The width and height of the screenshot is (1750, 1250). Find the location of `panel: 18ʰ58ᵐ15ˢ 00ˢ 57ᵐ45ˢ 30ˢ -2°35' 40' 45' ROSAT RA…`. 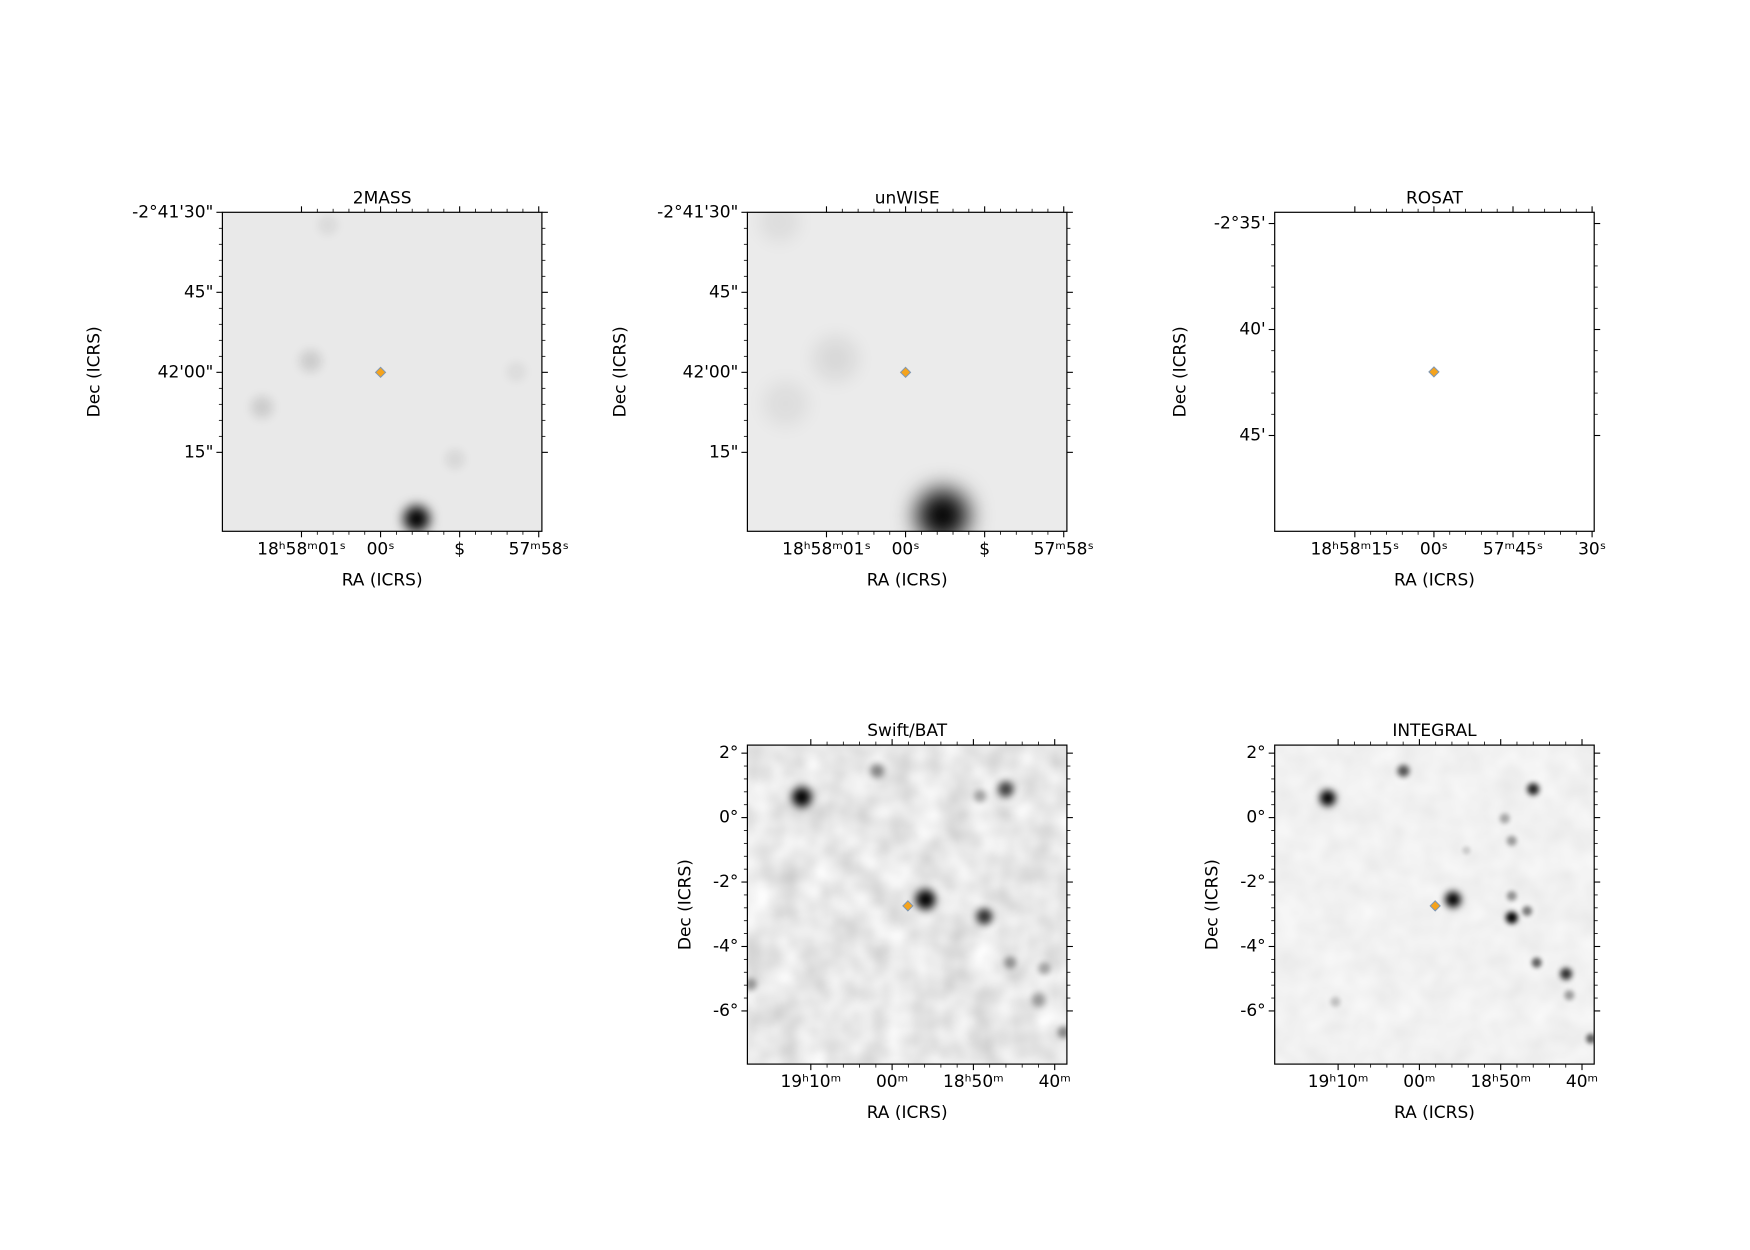

panel: 18ʰ58ᵐ15ˢ 00ˢ 57ᵐ45ˢ 30ˢ -2°35' 40' 45' ROSAT RA… is located at coordinates (1388, 389).